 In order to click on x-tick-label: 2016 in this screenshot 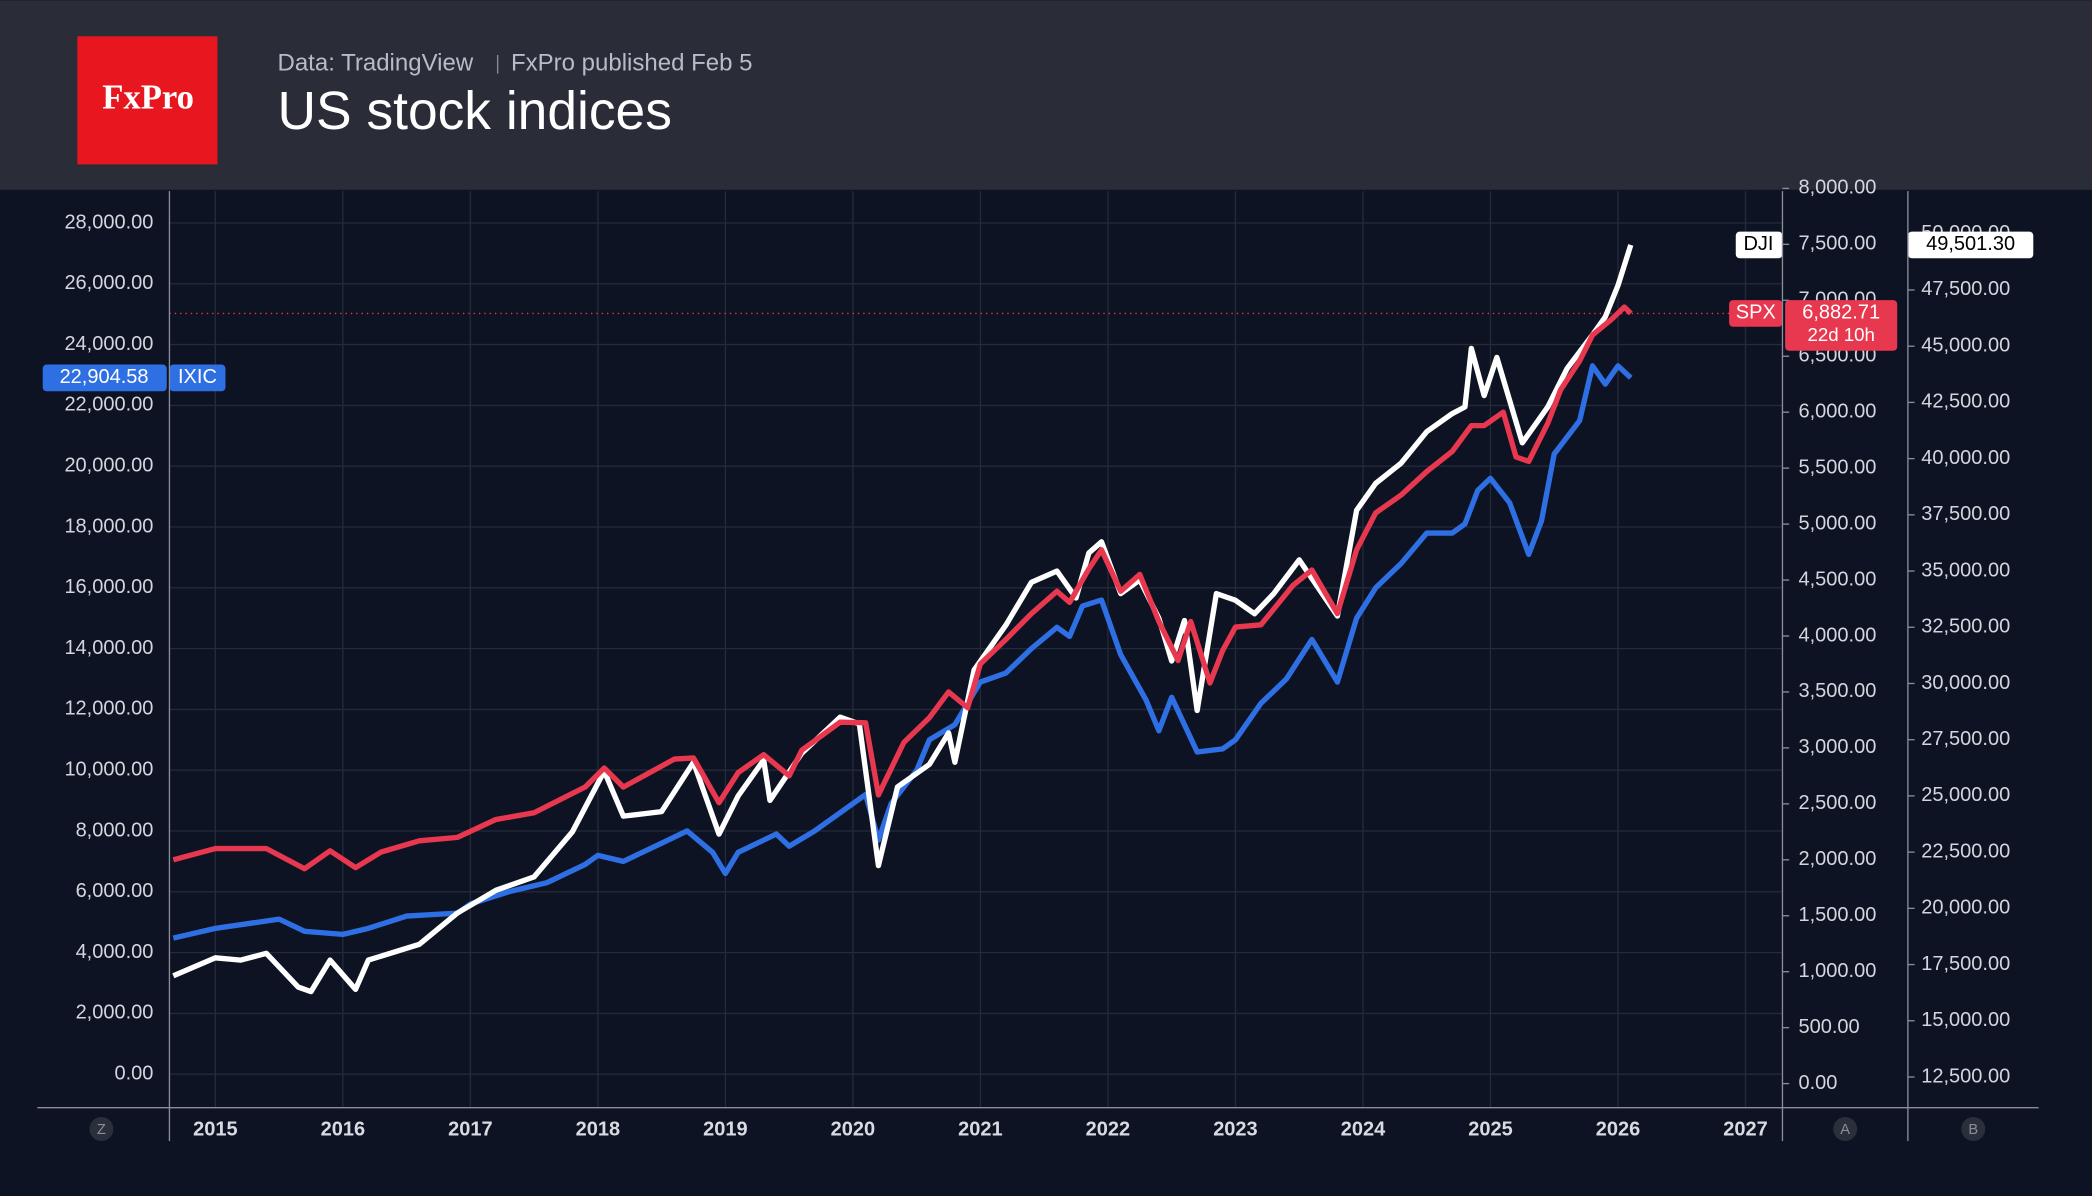, I will do `click(343, 1130)`.